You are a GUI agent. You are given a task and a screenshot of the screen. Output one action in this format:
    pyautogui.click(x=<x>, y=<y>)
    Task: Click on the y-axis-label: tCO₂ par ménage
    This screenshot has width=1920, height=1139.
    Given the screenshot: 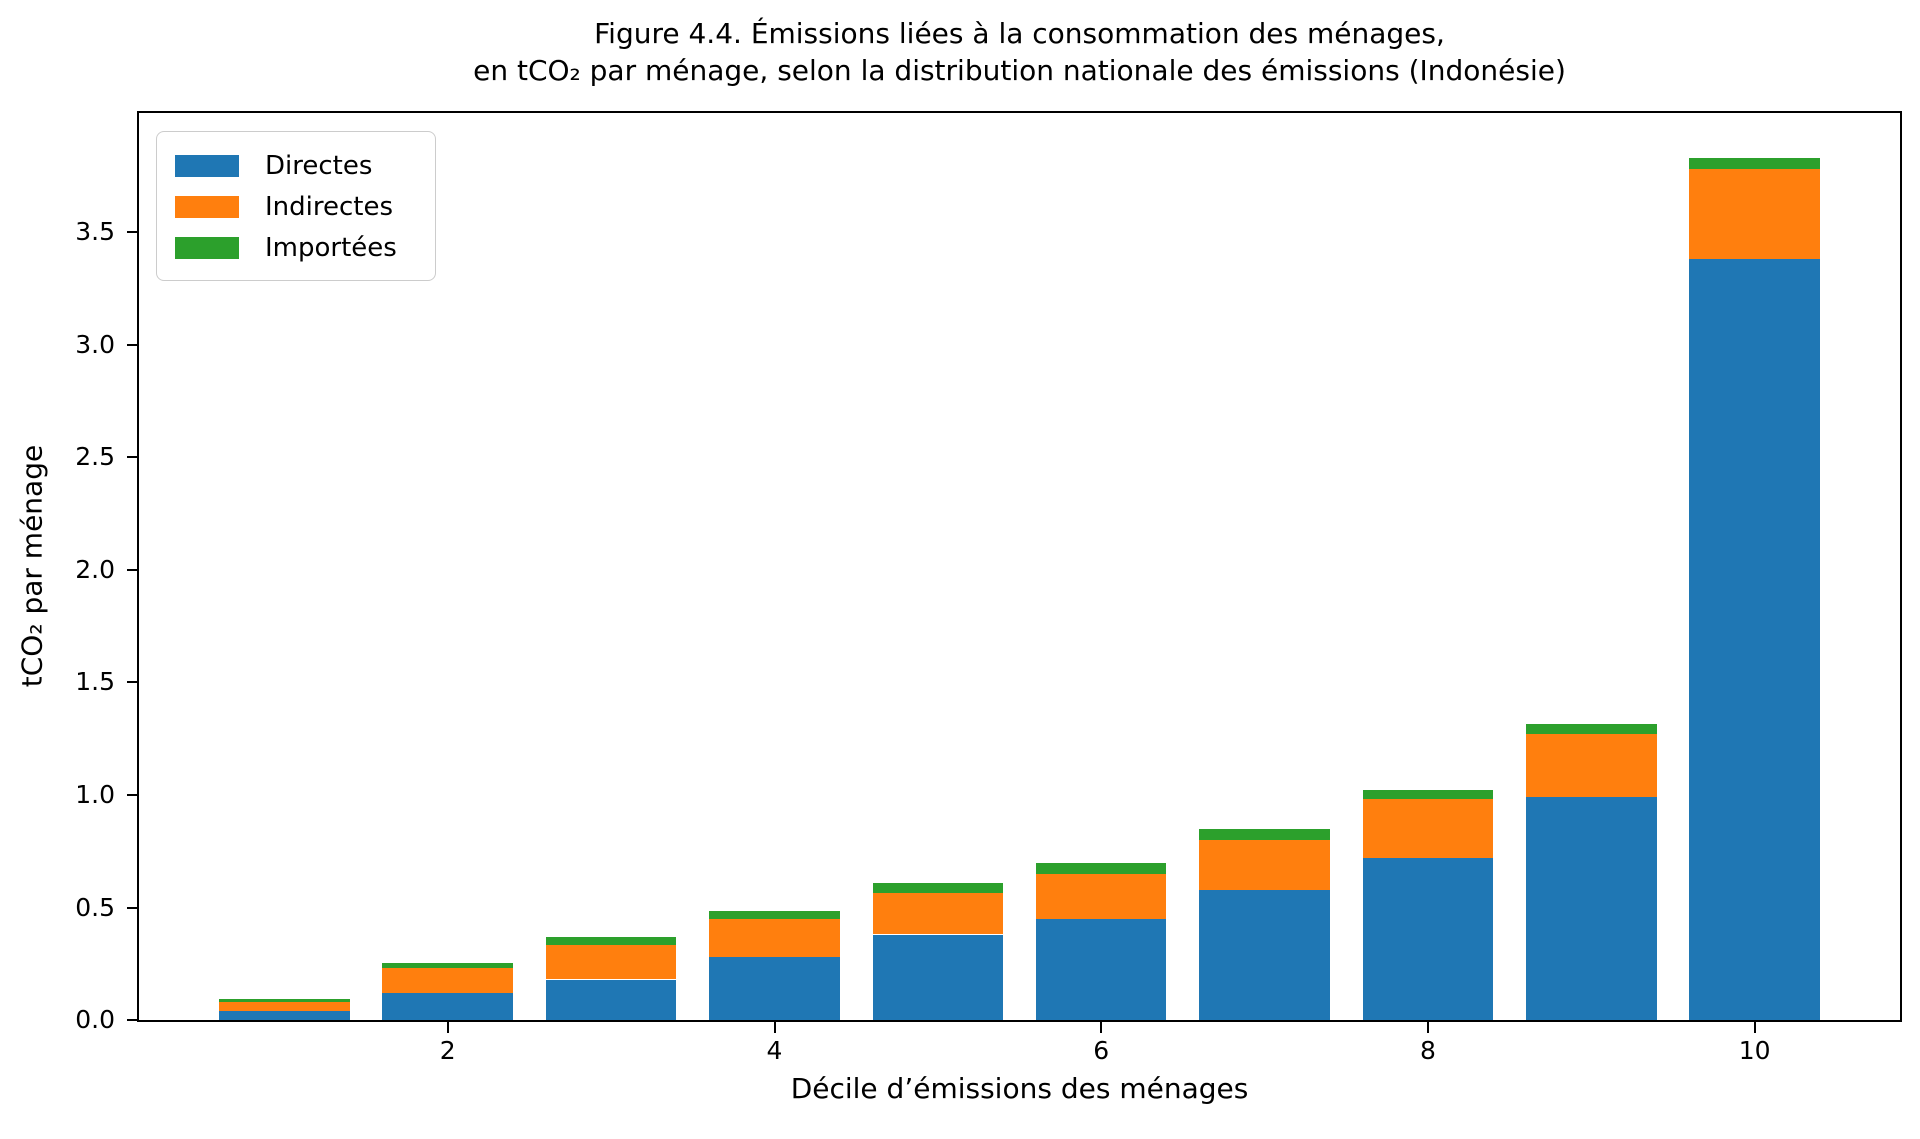 What is the action you would take?
    pyautogui.click(x=32, y=566)
    